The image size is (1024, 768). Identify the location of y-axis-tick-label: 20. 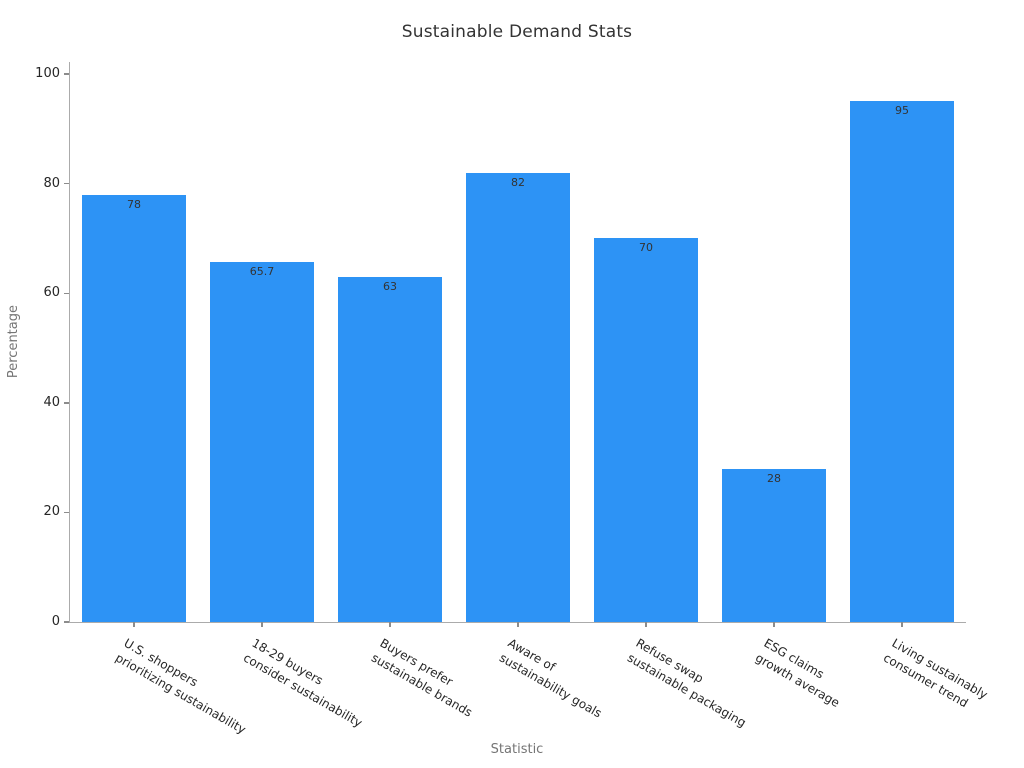
(51, 512).